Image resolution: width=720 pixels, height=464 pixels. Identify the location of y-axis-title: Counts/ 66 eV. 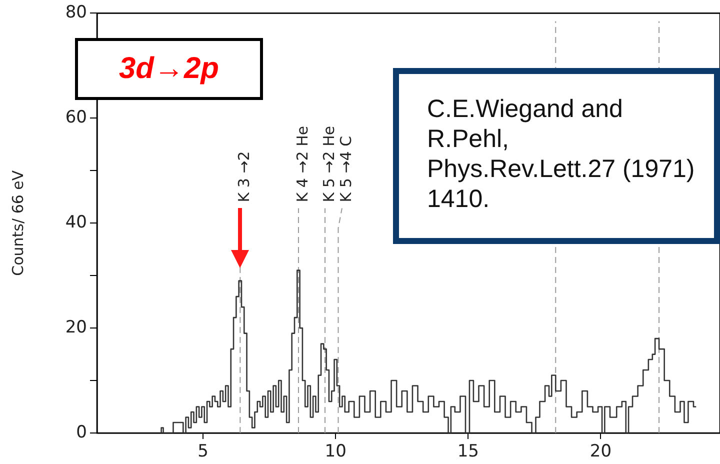
(17, 223).